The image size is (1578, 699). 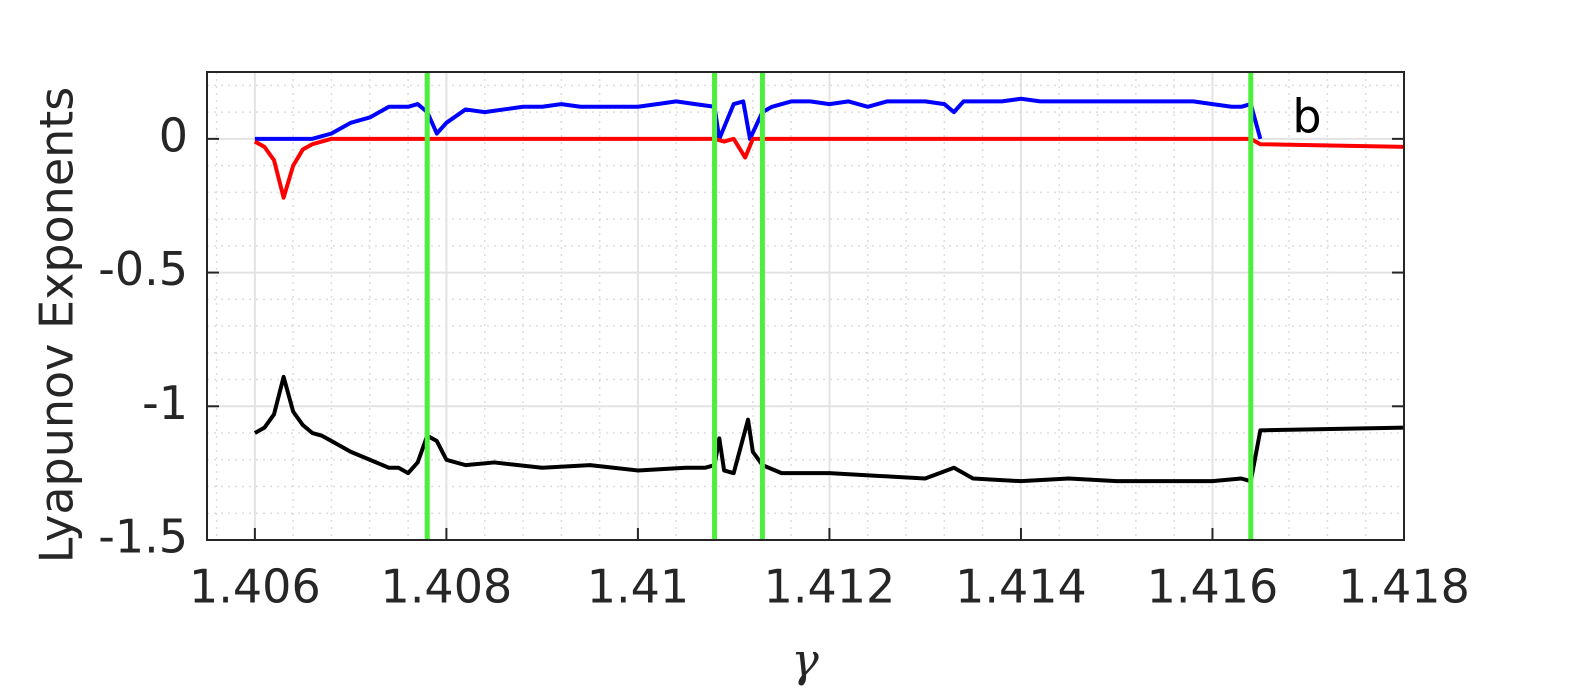 What do you see at coordinates (173, 135) in the screenshot?
I see `y-tick-label: 0` at bounding box center [173, 135].